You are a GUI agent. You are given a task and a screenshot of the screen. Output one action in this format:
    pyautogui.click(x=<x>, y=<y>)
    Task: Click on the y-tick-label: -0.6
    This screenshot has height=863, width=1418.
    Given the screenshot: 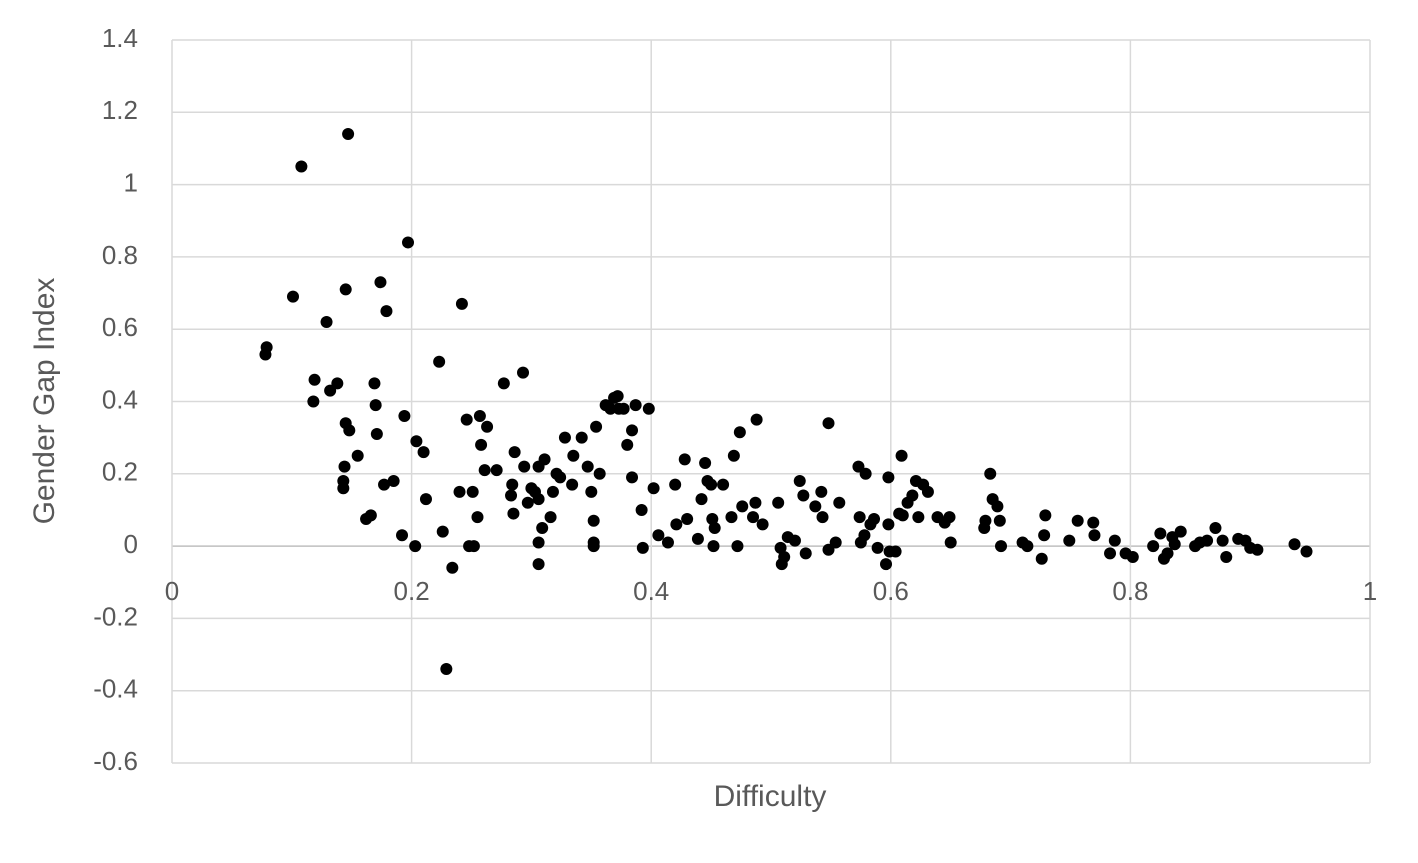 What is the action you would take?
    pyautogui.click(x=115, y=761)
    